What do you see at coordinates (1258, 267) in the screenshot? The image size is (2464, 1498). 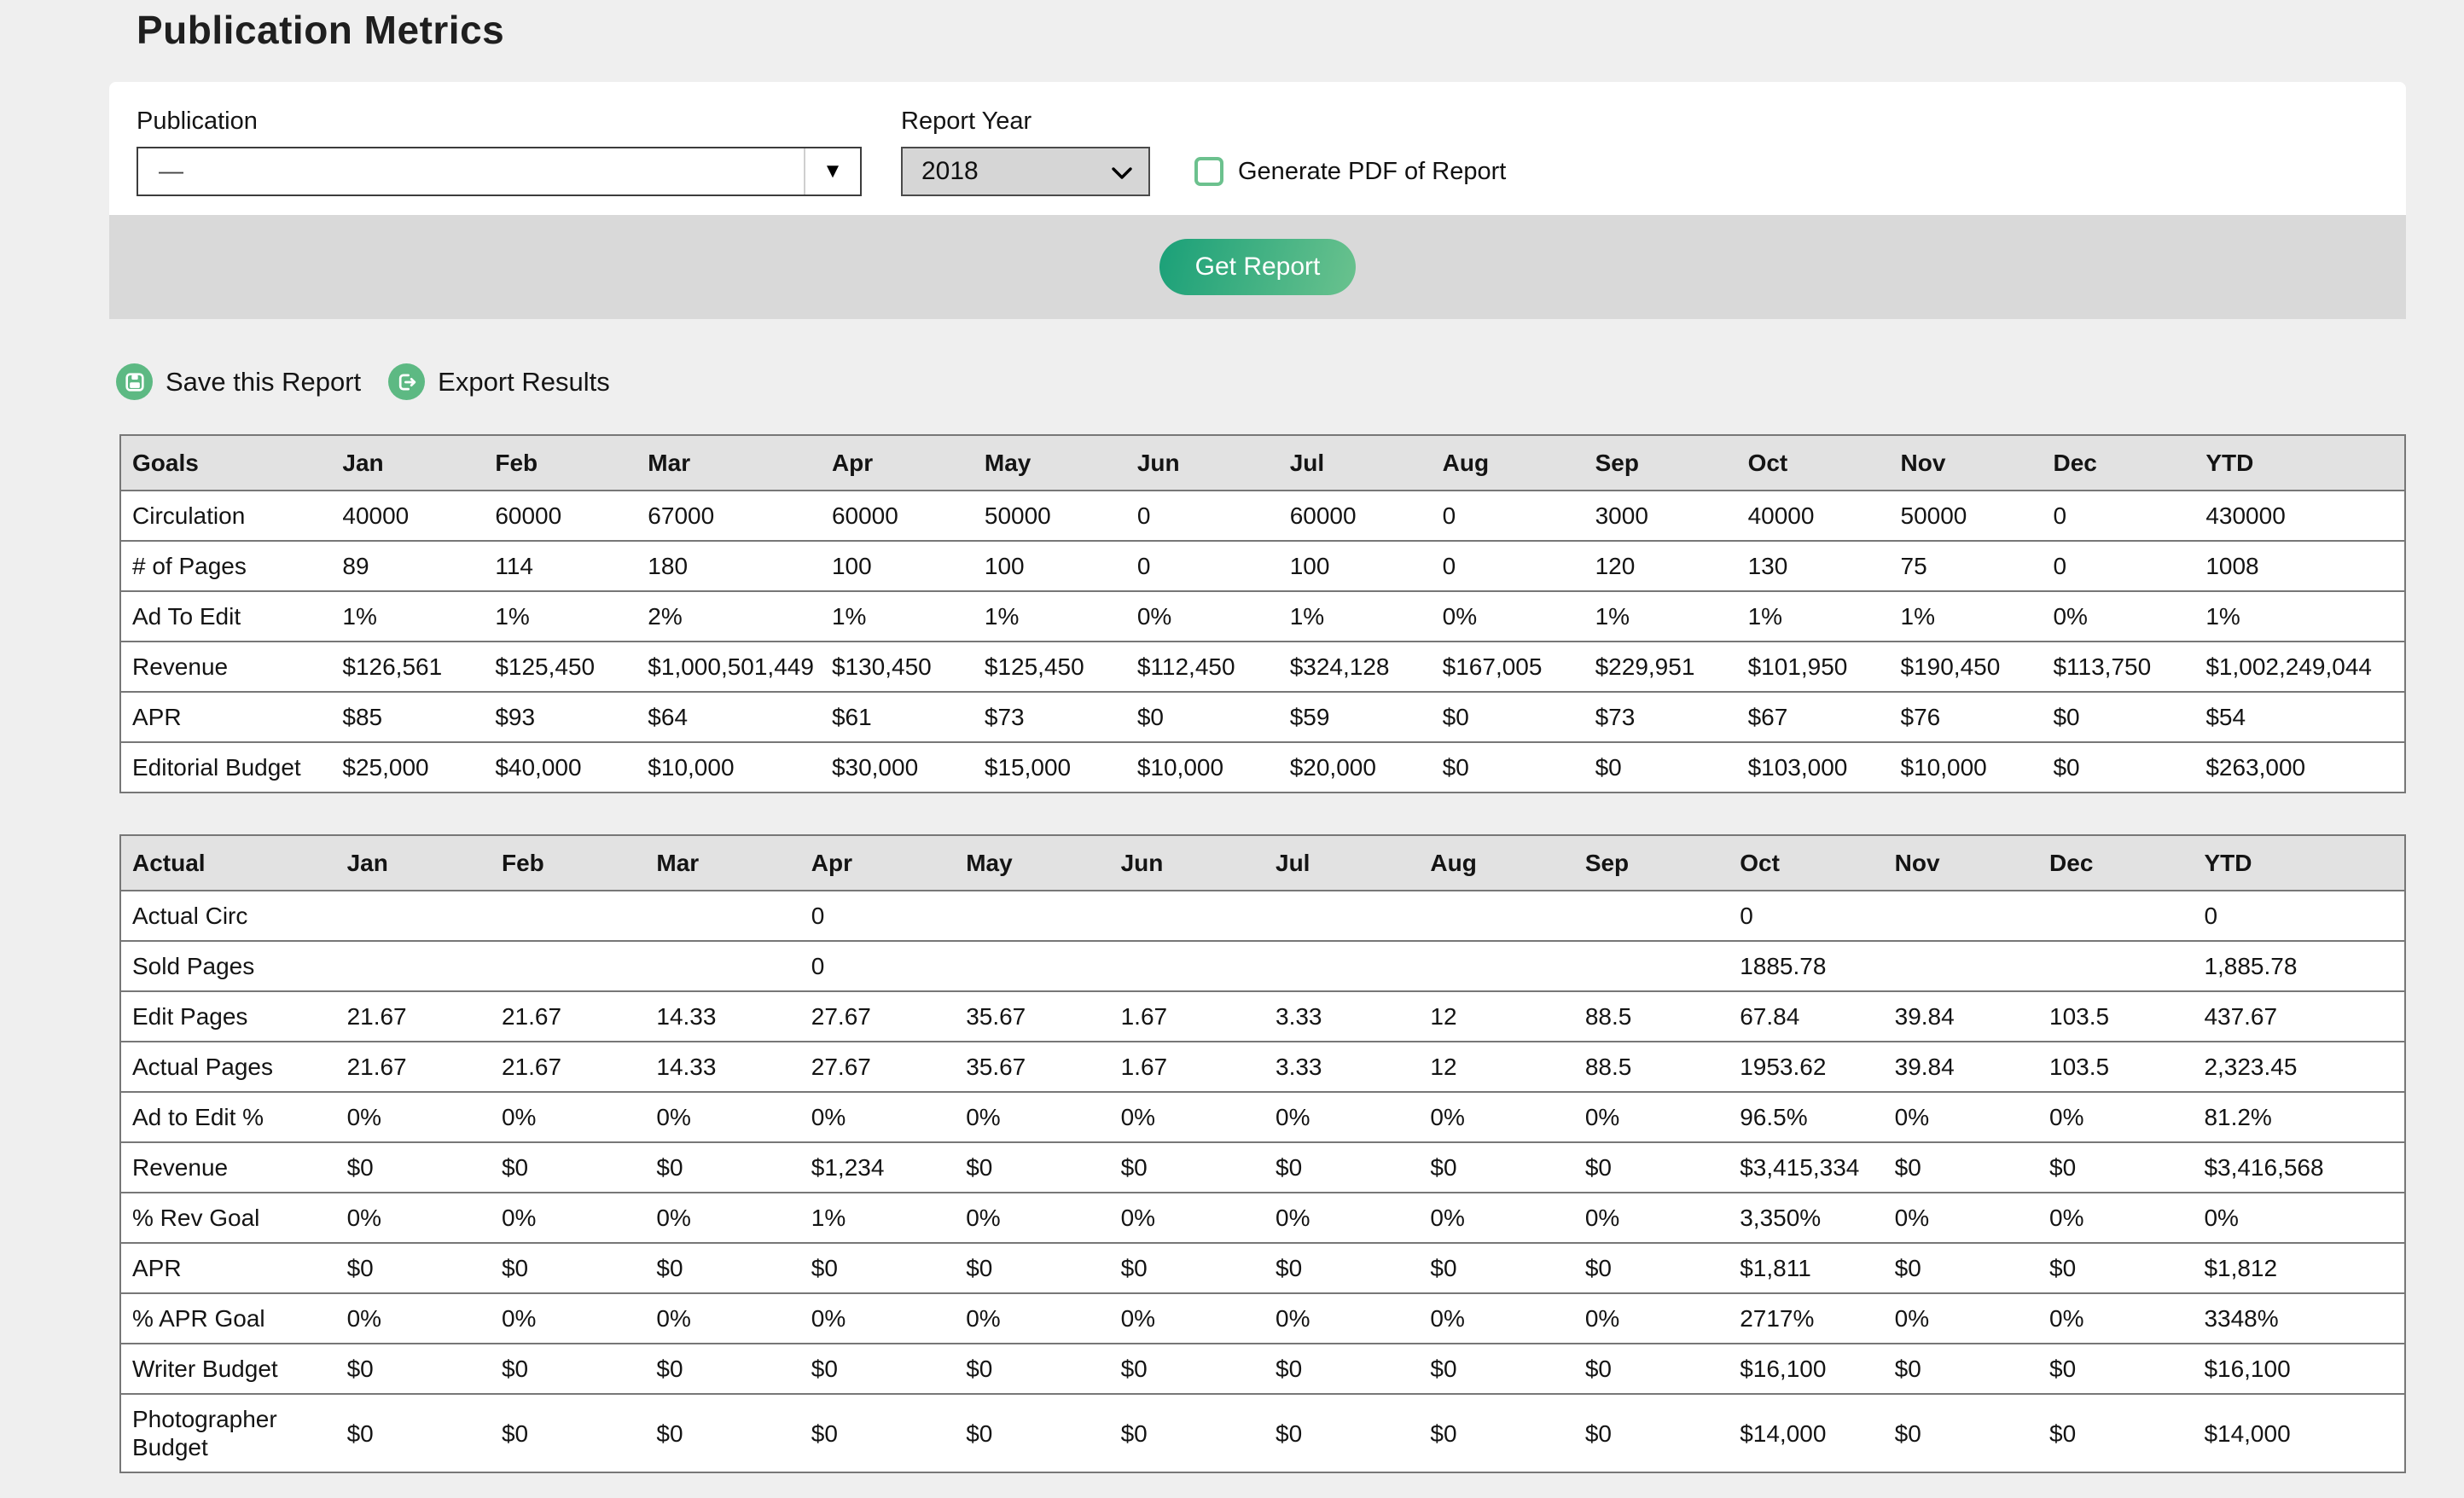 I see `get-report-button: Get Report` at bounding box center [1258, 267].